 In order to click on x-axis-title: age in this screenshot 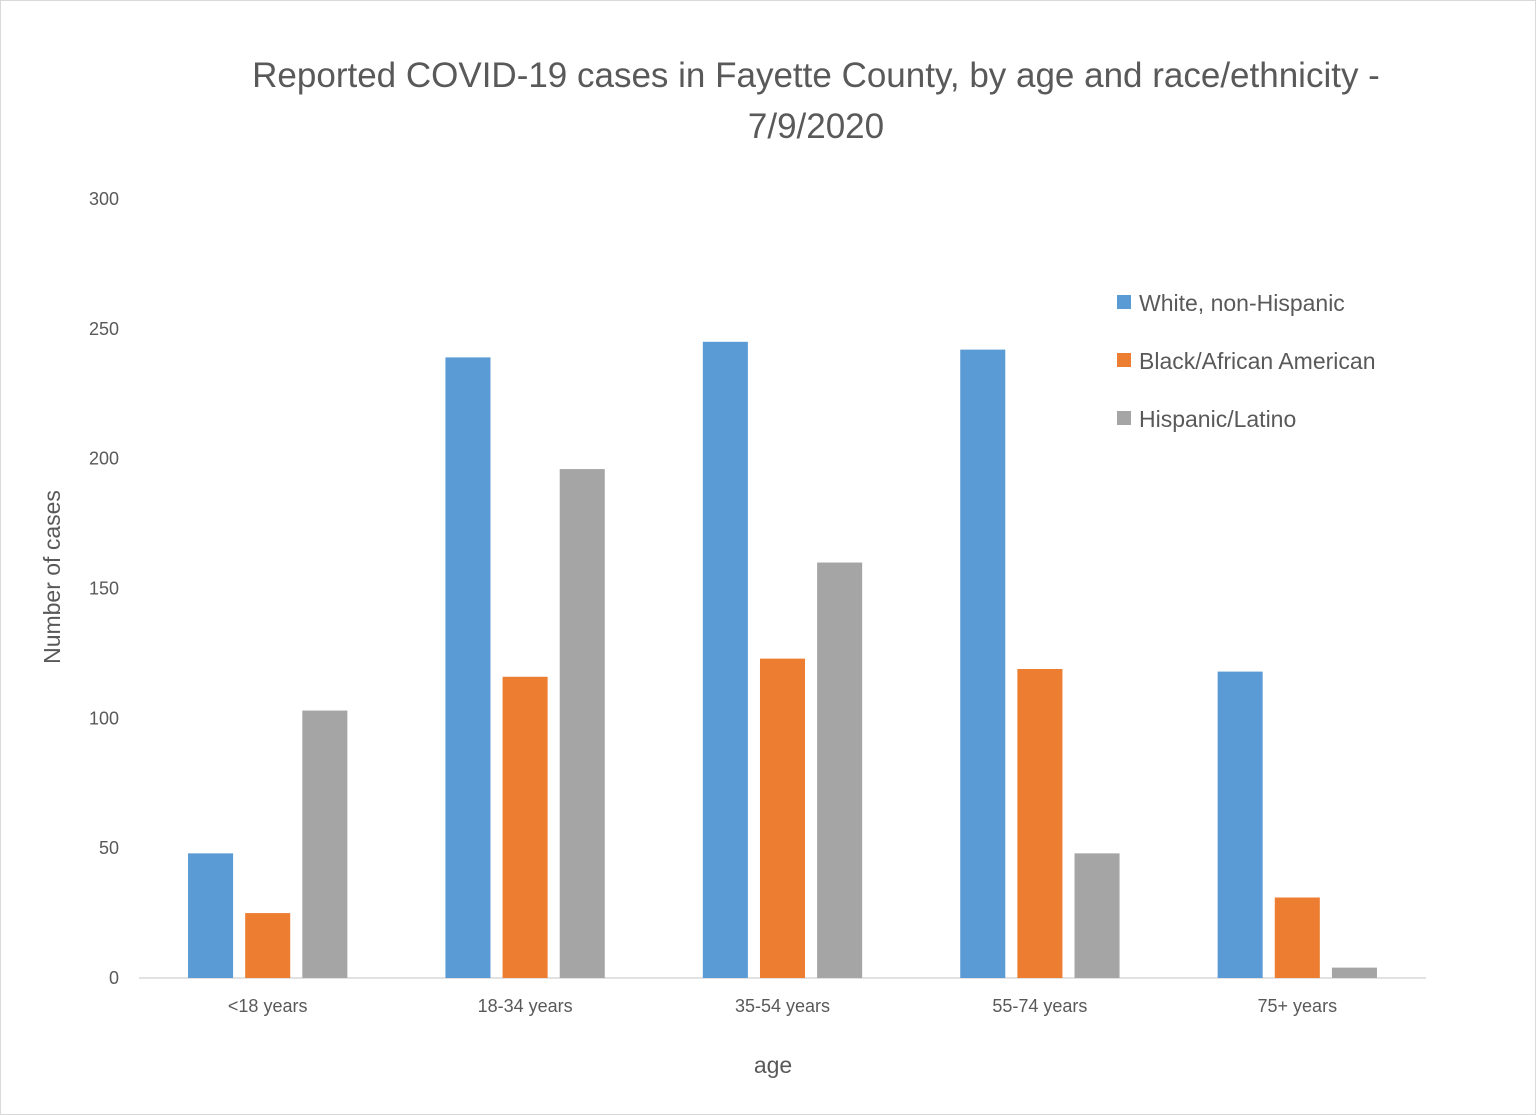, I will do `click(773, 1065)`.